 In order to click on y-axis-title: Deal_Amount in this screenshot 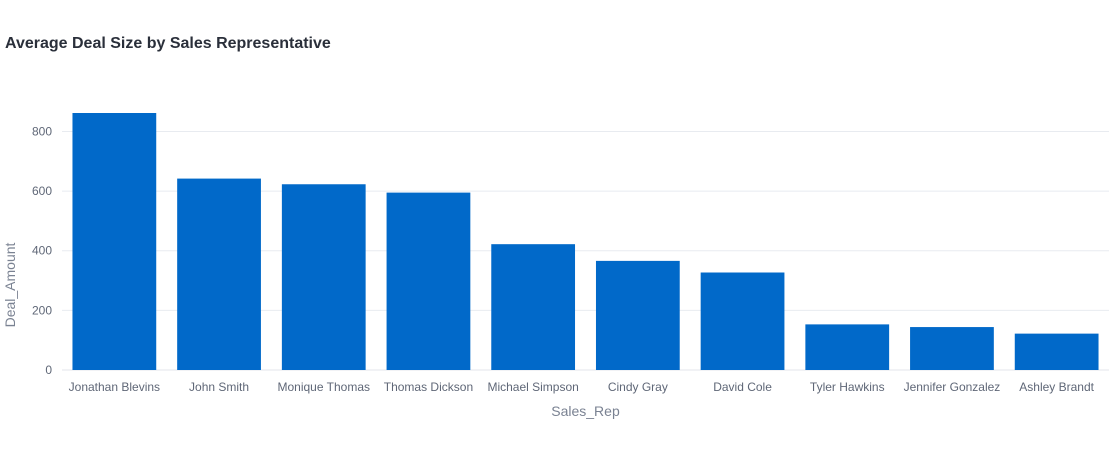, I will do `click(10, 284)`.